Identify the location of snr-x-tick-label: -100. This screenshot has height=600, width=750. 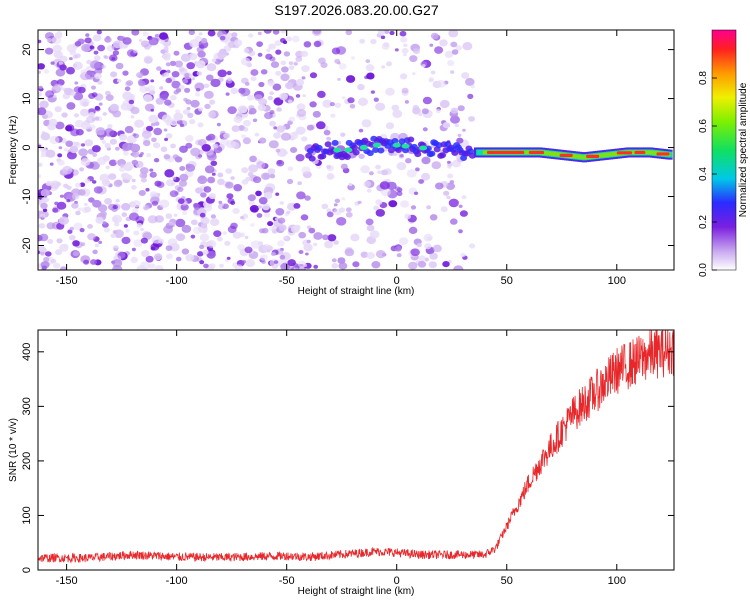
(177, 581).